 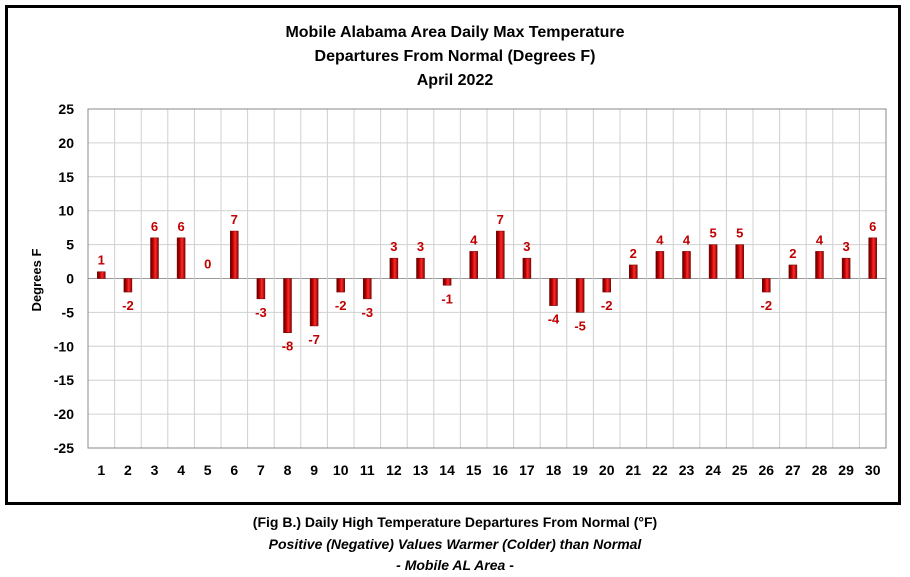 I want to click on data-label-day-6: 7, so click(x=234, y=219).